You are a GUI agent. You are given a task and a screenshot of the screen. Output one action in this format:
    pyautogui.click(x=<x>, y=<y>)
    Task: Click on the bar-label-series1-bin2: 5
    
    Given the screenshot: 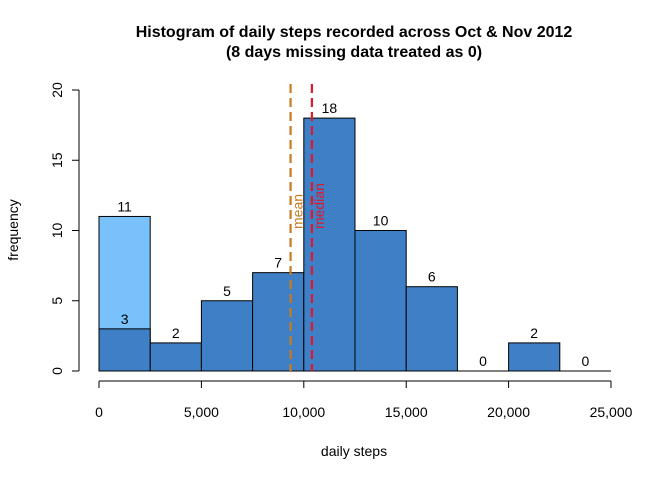 What is the action you would take?
    pyautogui.click(x=227, y=291)
    